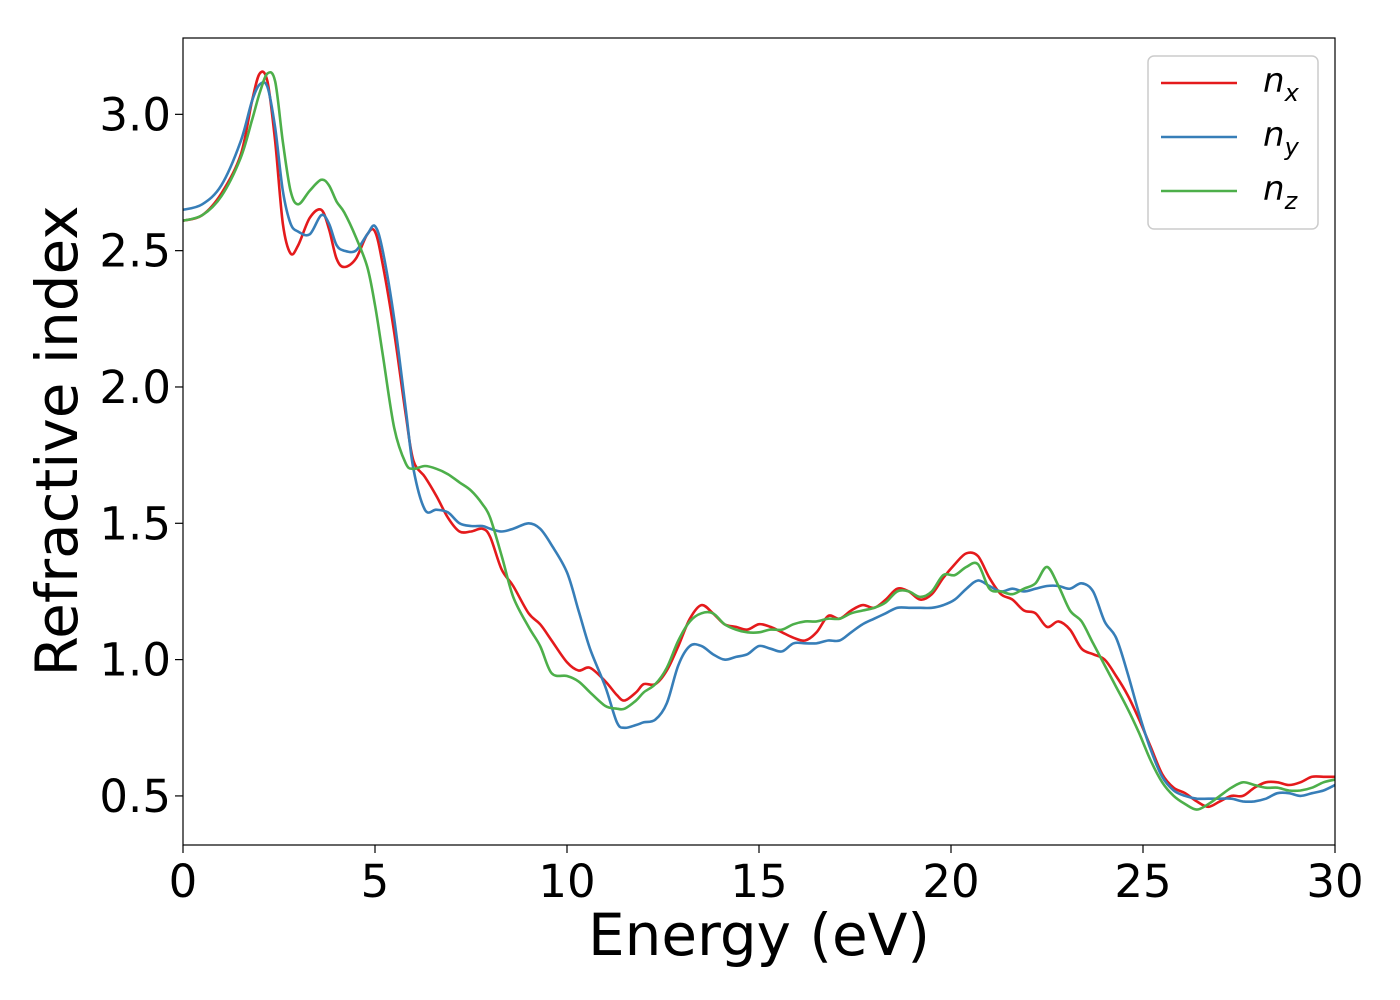  I want to click on x-tick-label: 15, so click(758, 881).